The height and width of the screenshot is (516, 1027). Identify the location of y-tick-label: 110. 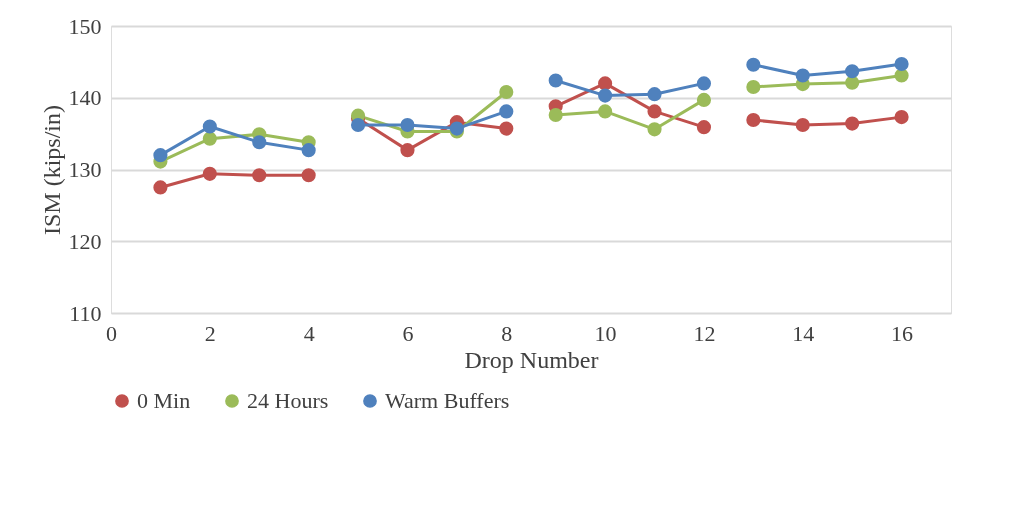
(85, 313).